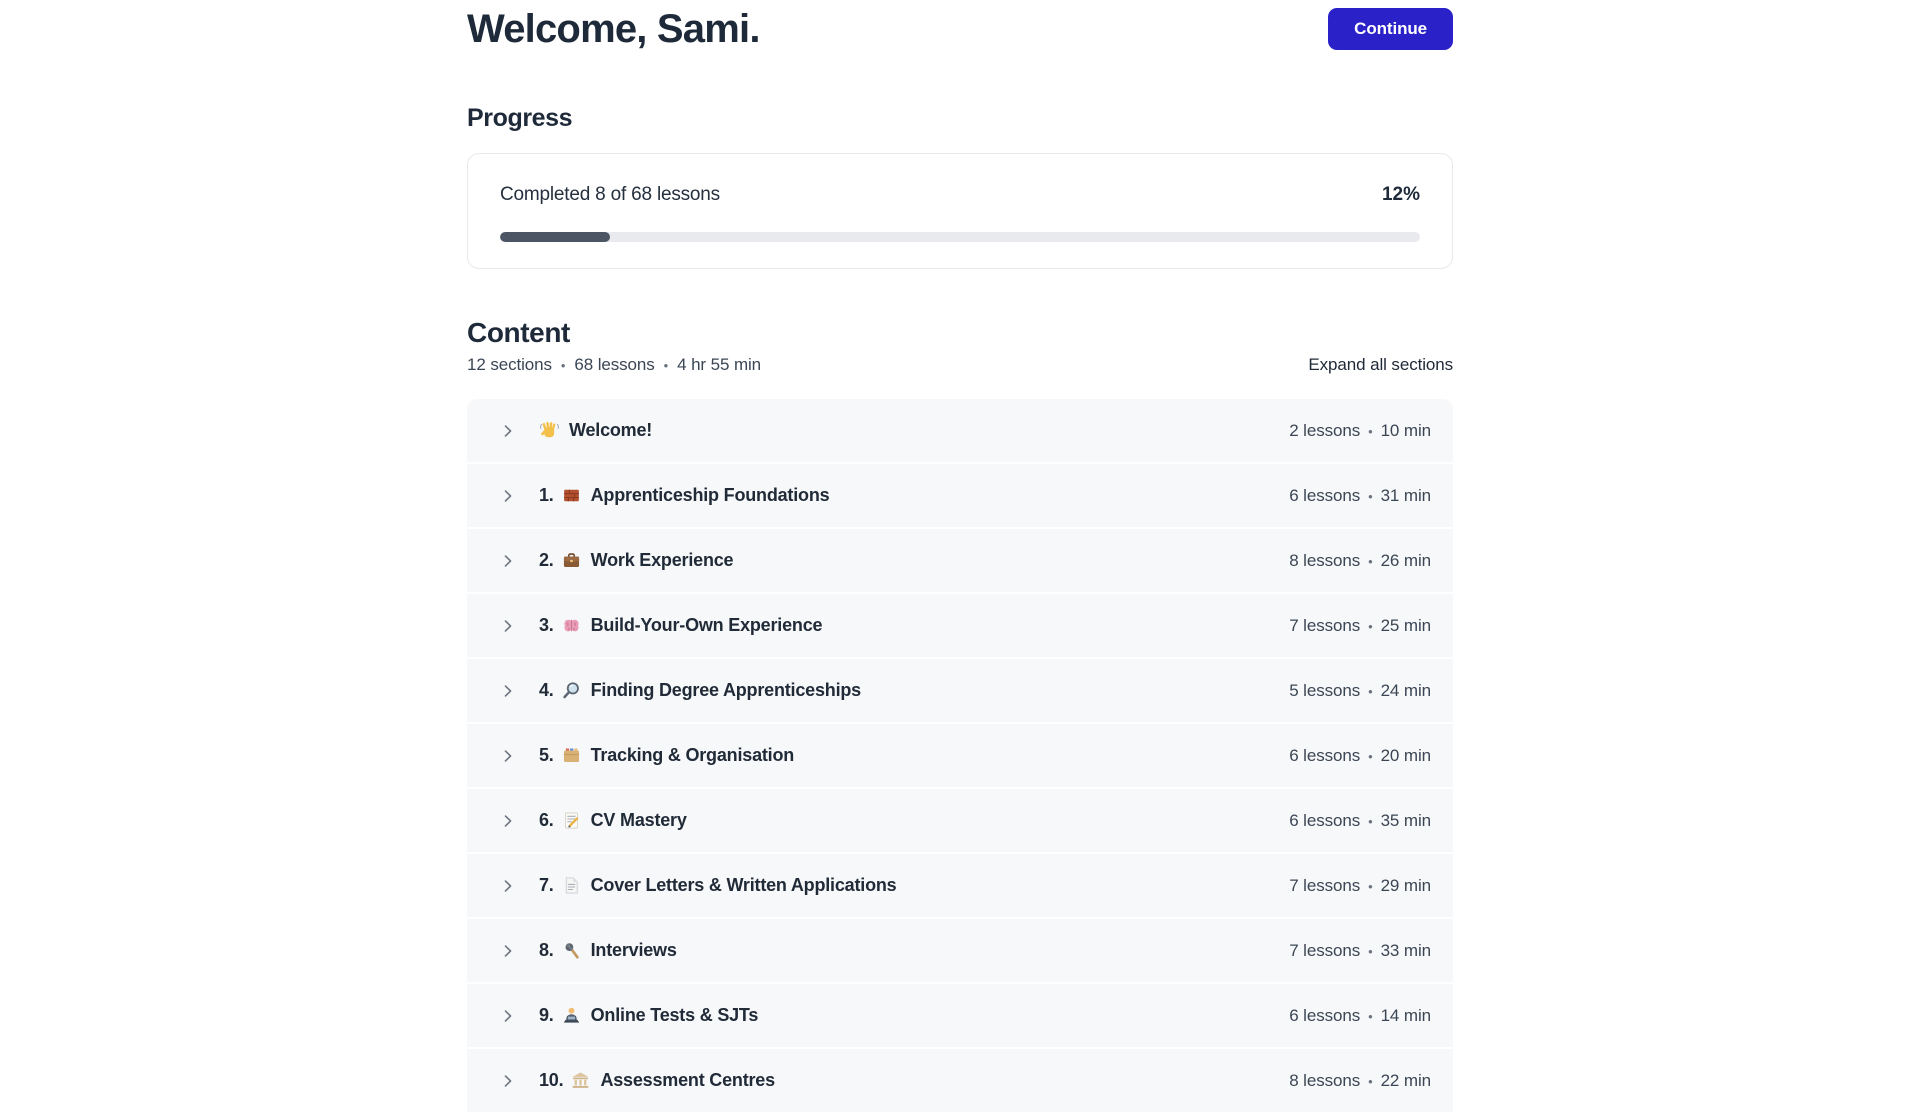 Image resolution: width=1920 pixels, height=1112 pixels. Describe the element at coordinates (518, 332) in the screenshot. I see `content-heading: Content` at that location.